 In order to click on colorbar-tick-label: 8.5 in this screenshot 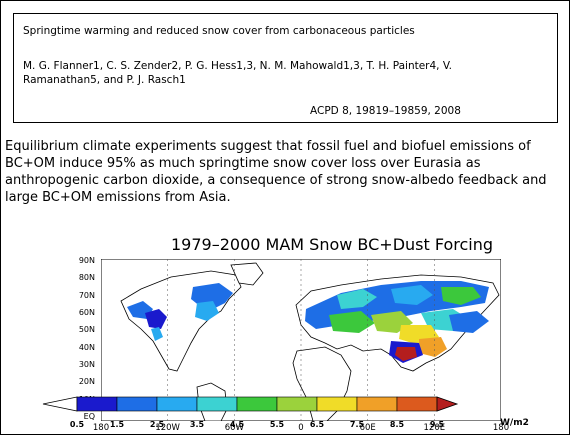, I will do `click(397, 424)`.